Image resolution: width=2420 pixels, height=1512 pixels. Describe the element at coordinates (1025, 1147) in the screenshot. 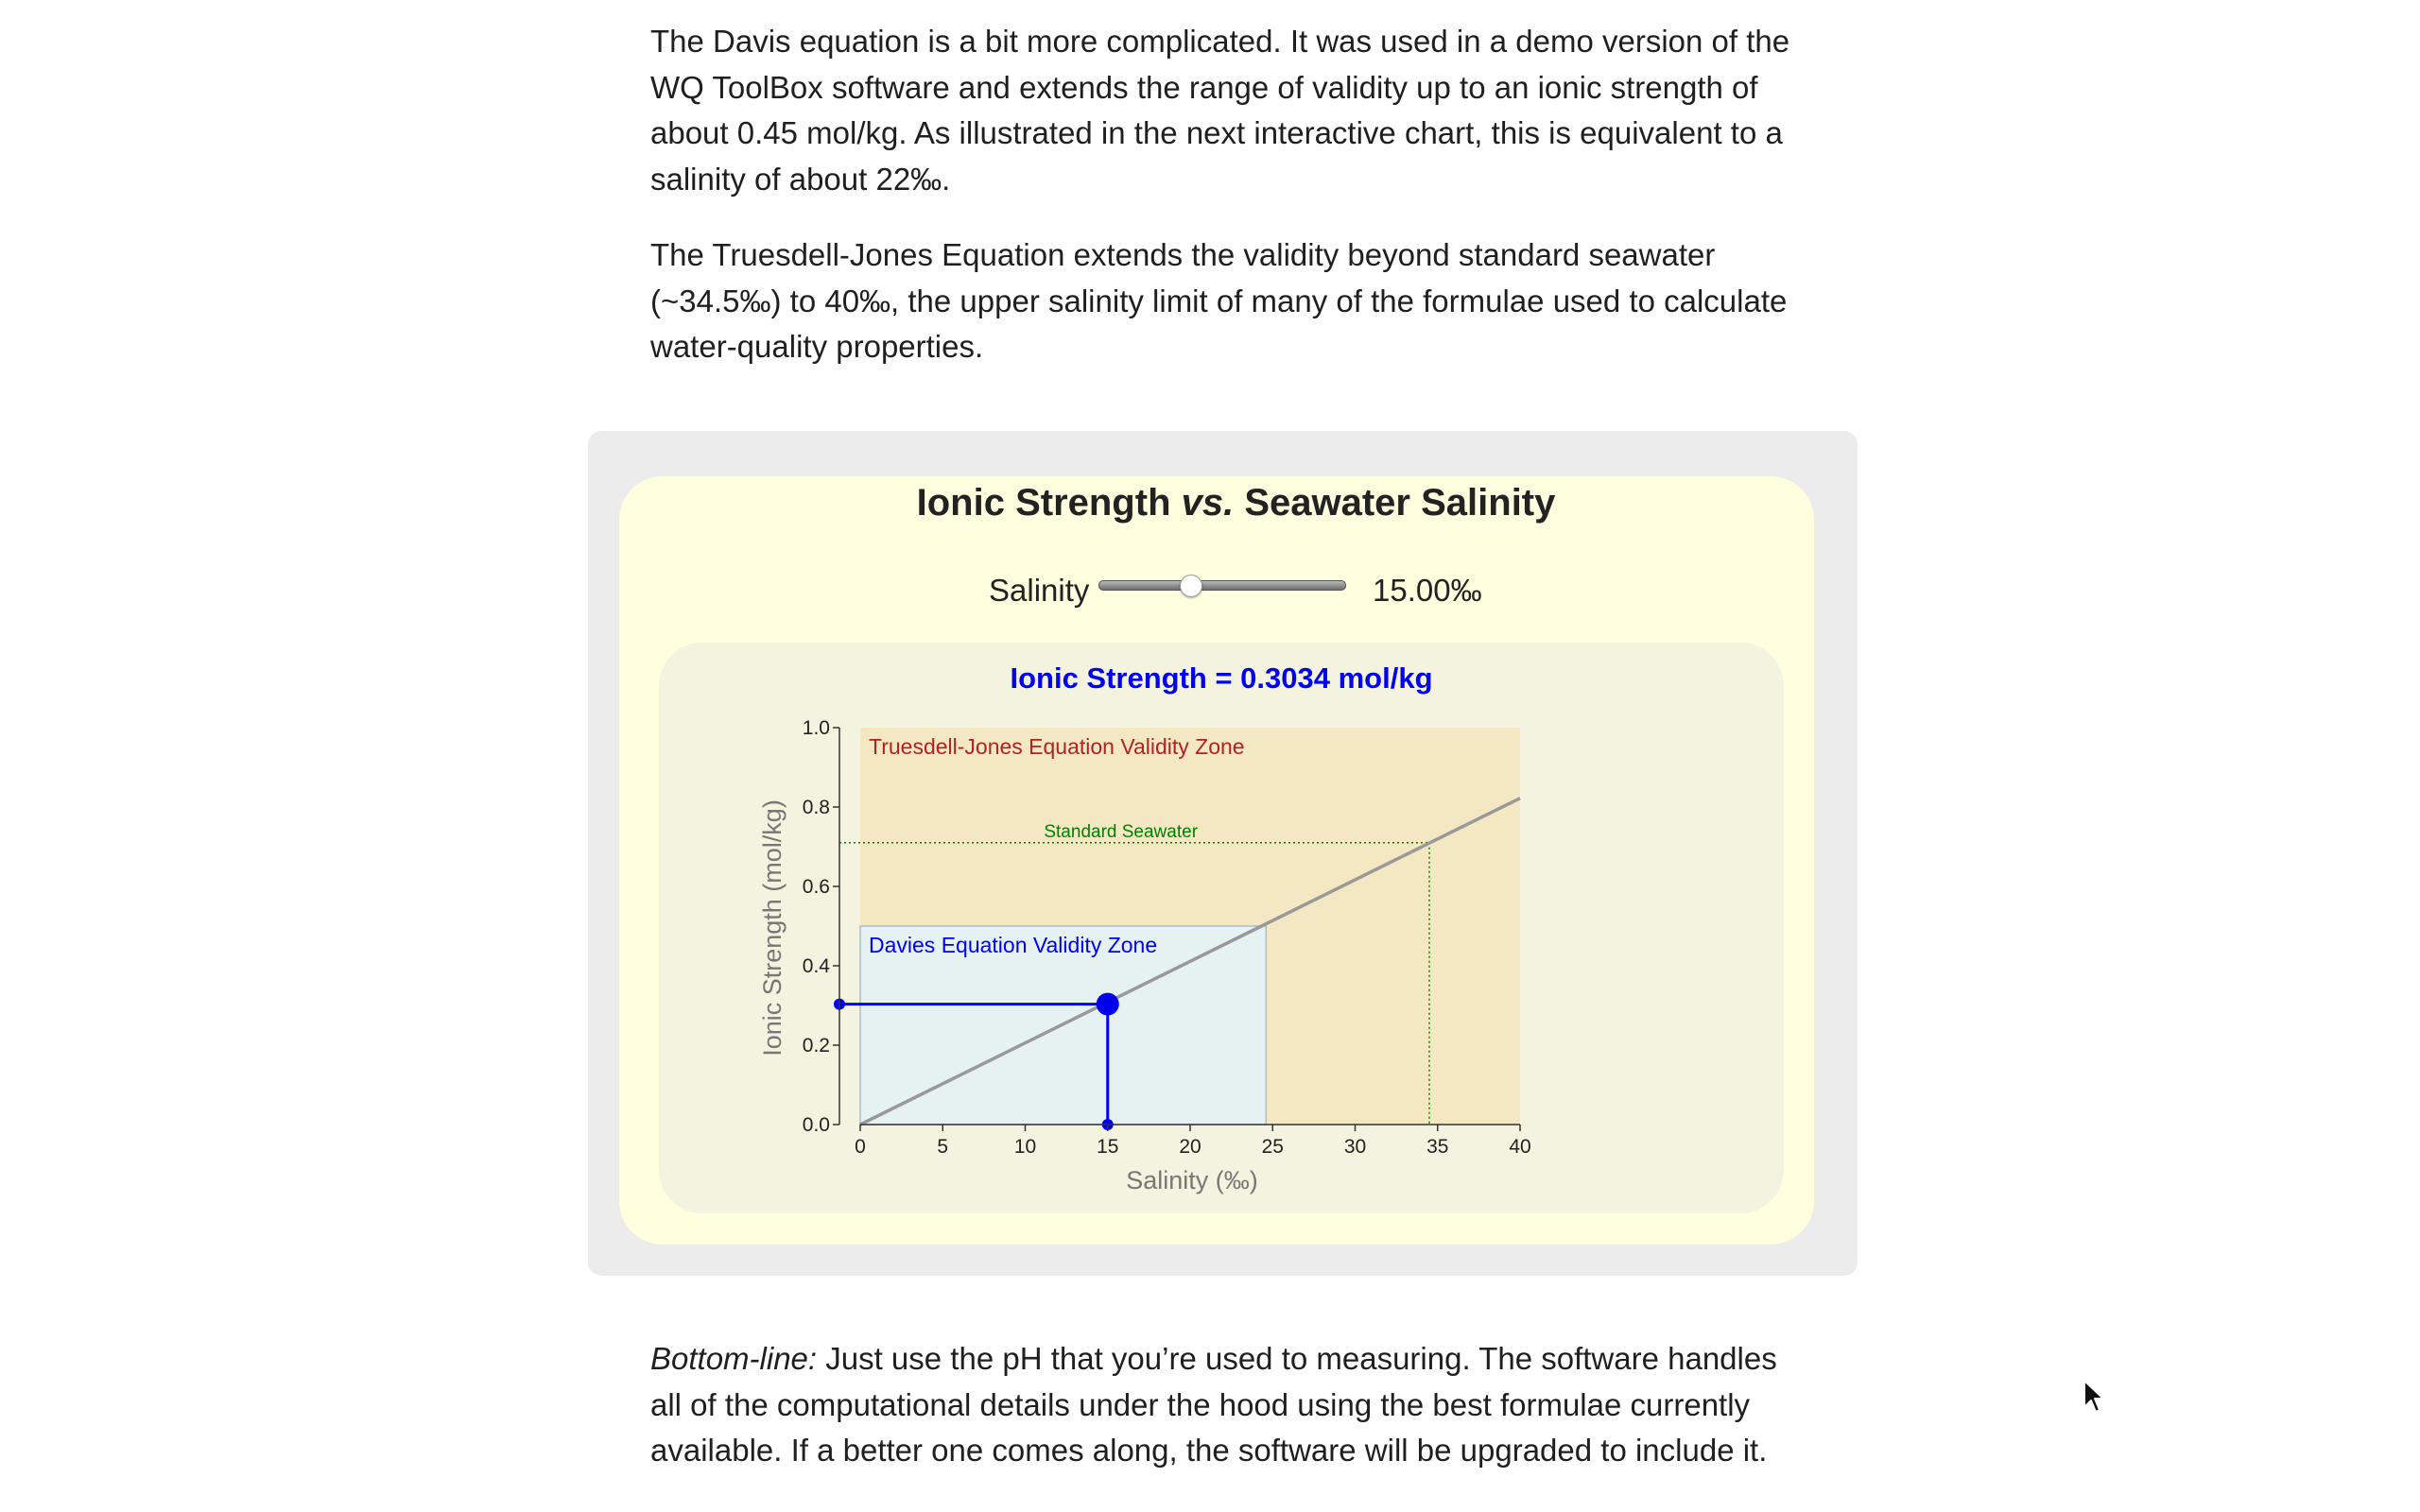

I see `x-tick-label: 10` at that location.